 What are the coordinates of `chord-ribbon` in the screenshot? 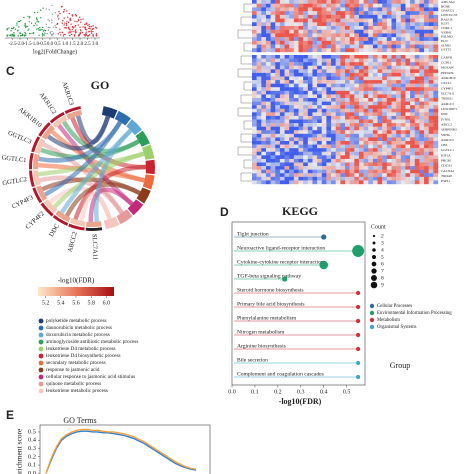 It's located at (113, 175).